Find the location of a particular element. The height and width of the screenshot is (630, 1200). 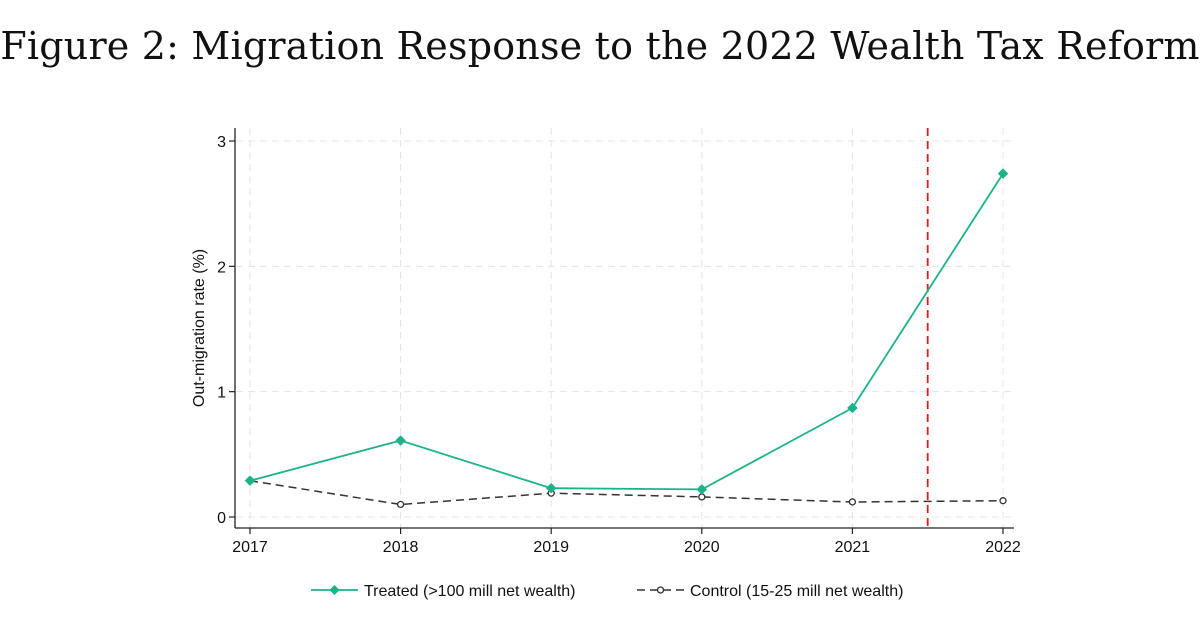

legend-control-label: Control (15-25 mill net wealth) is located at coordinates (796, 591).